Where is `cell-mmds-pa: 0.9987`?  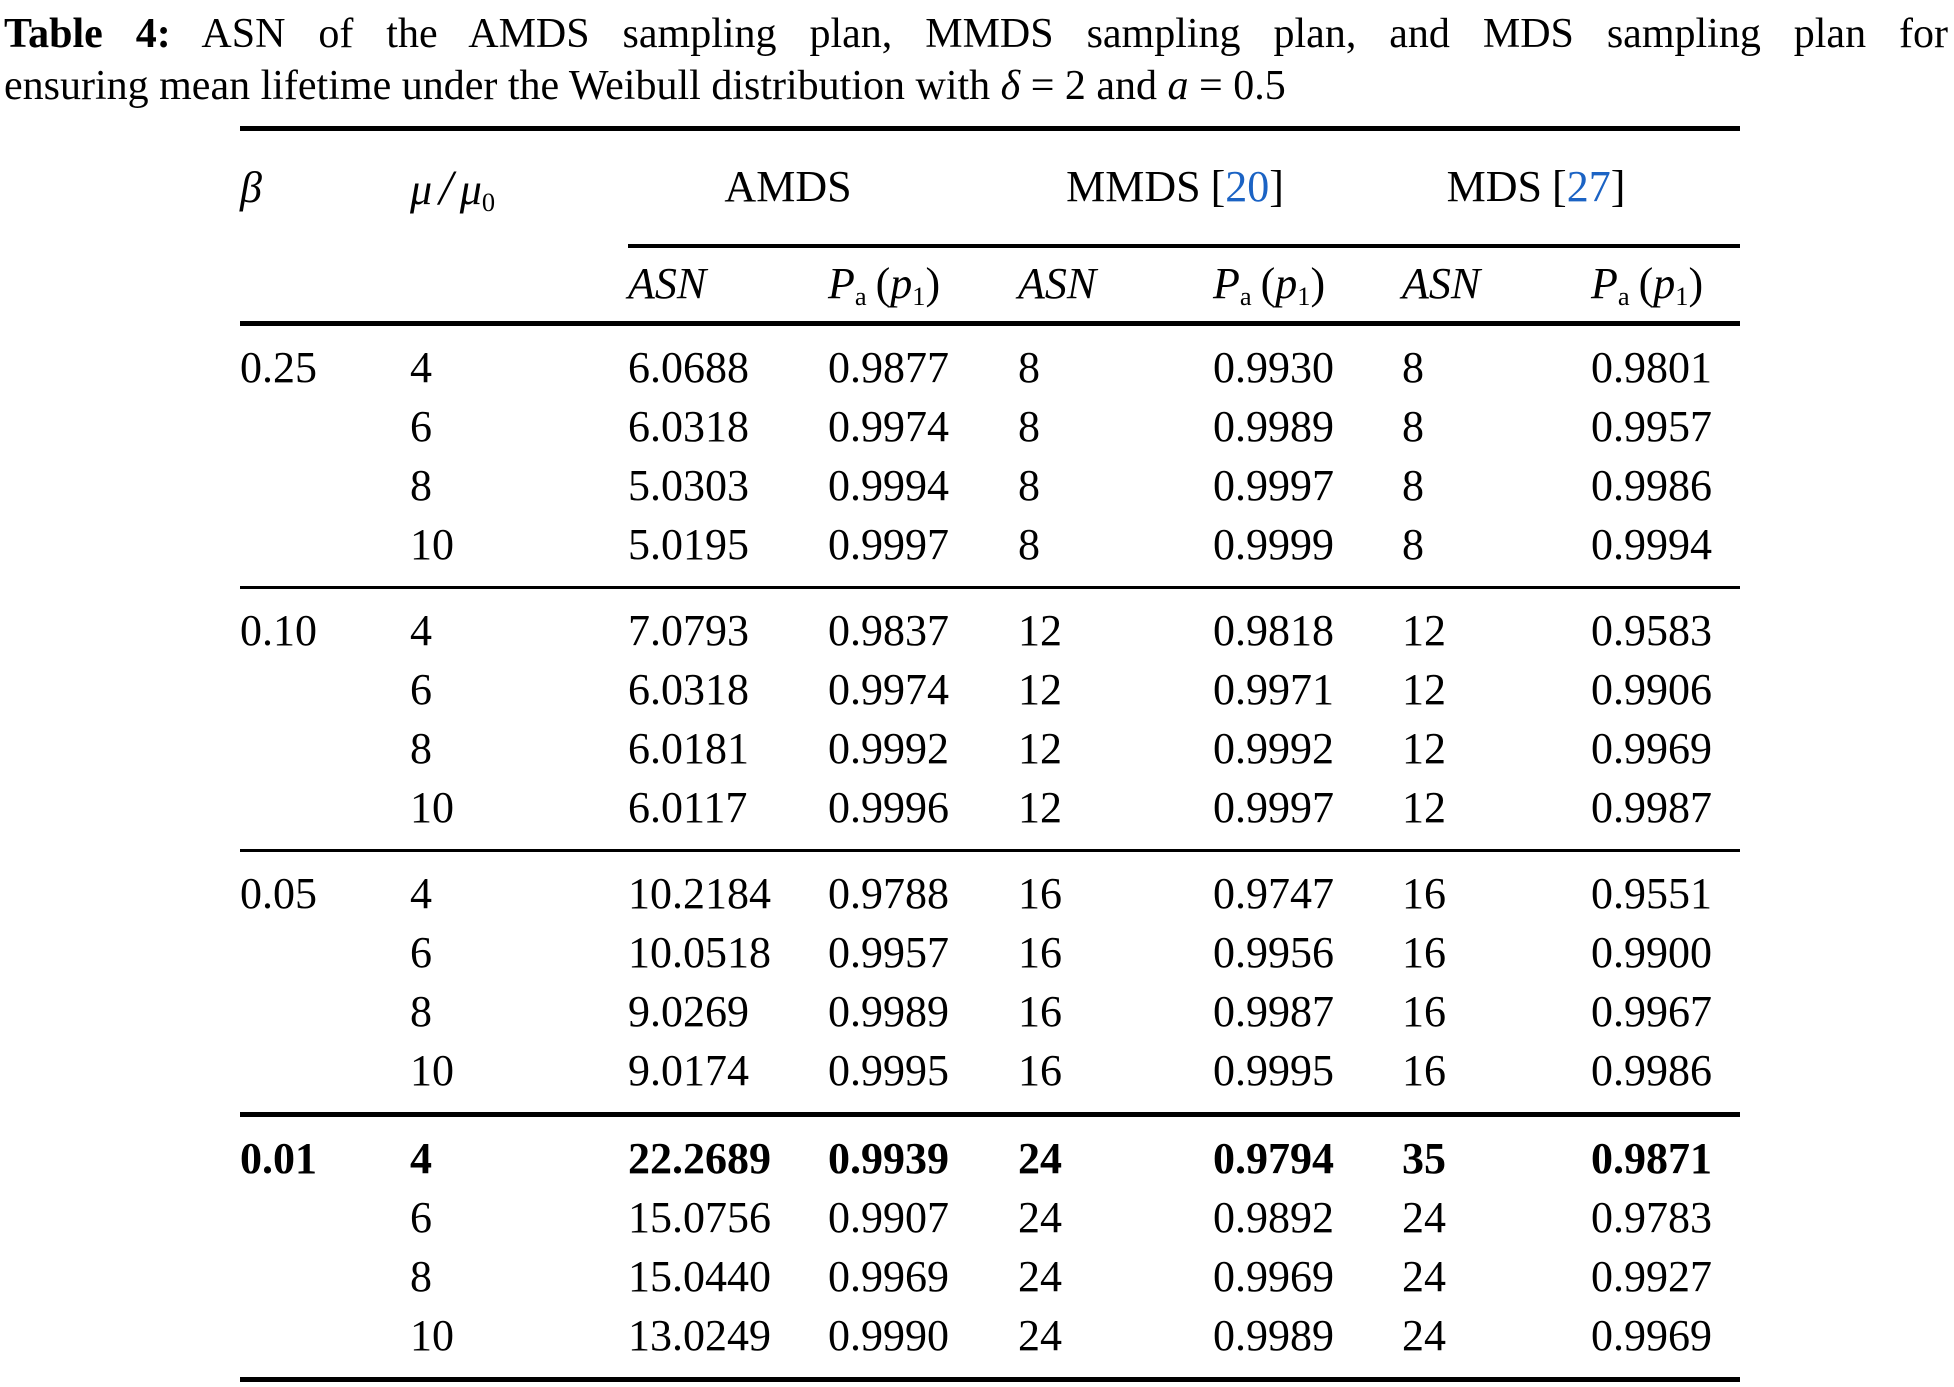 cell-mmds-pa: 0.9987 is located at coordinates (1273, 1011).